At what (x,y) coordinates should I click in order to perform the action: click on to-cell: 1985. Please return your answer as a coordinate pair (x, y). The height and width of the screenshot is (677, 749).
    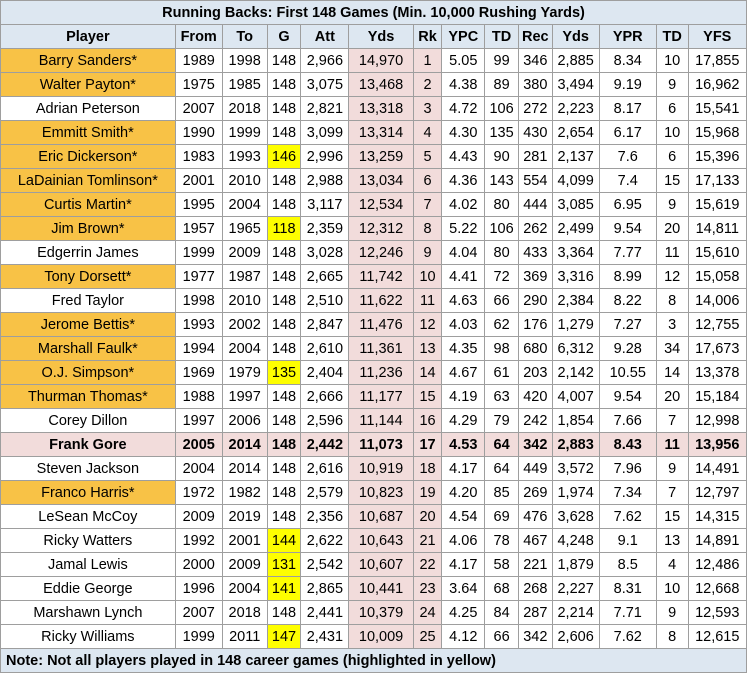
    Looking at the image, I should click on (244, 84).